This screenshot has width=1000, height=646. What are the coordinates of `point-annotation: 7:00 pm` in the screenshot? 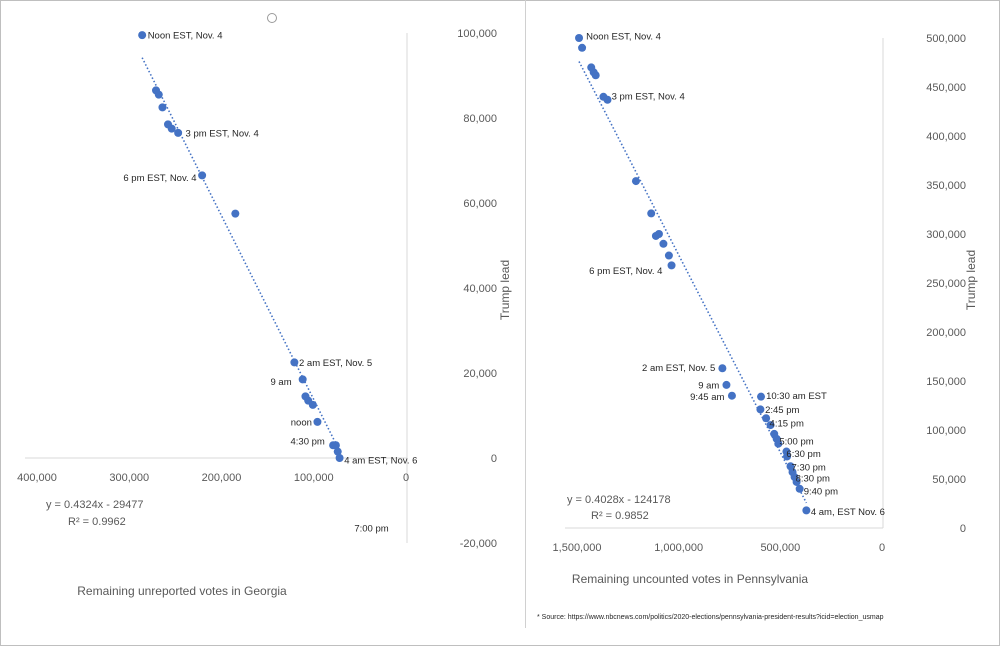 It's located at (371, 529).